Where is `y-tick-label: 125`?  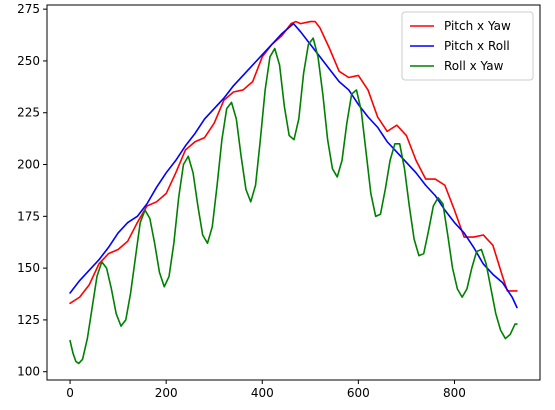
y-tick-label: 125 is located at coordinates (28, 320).